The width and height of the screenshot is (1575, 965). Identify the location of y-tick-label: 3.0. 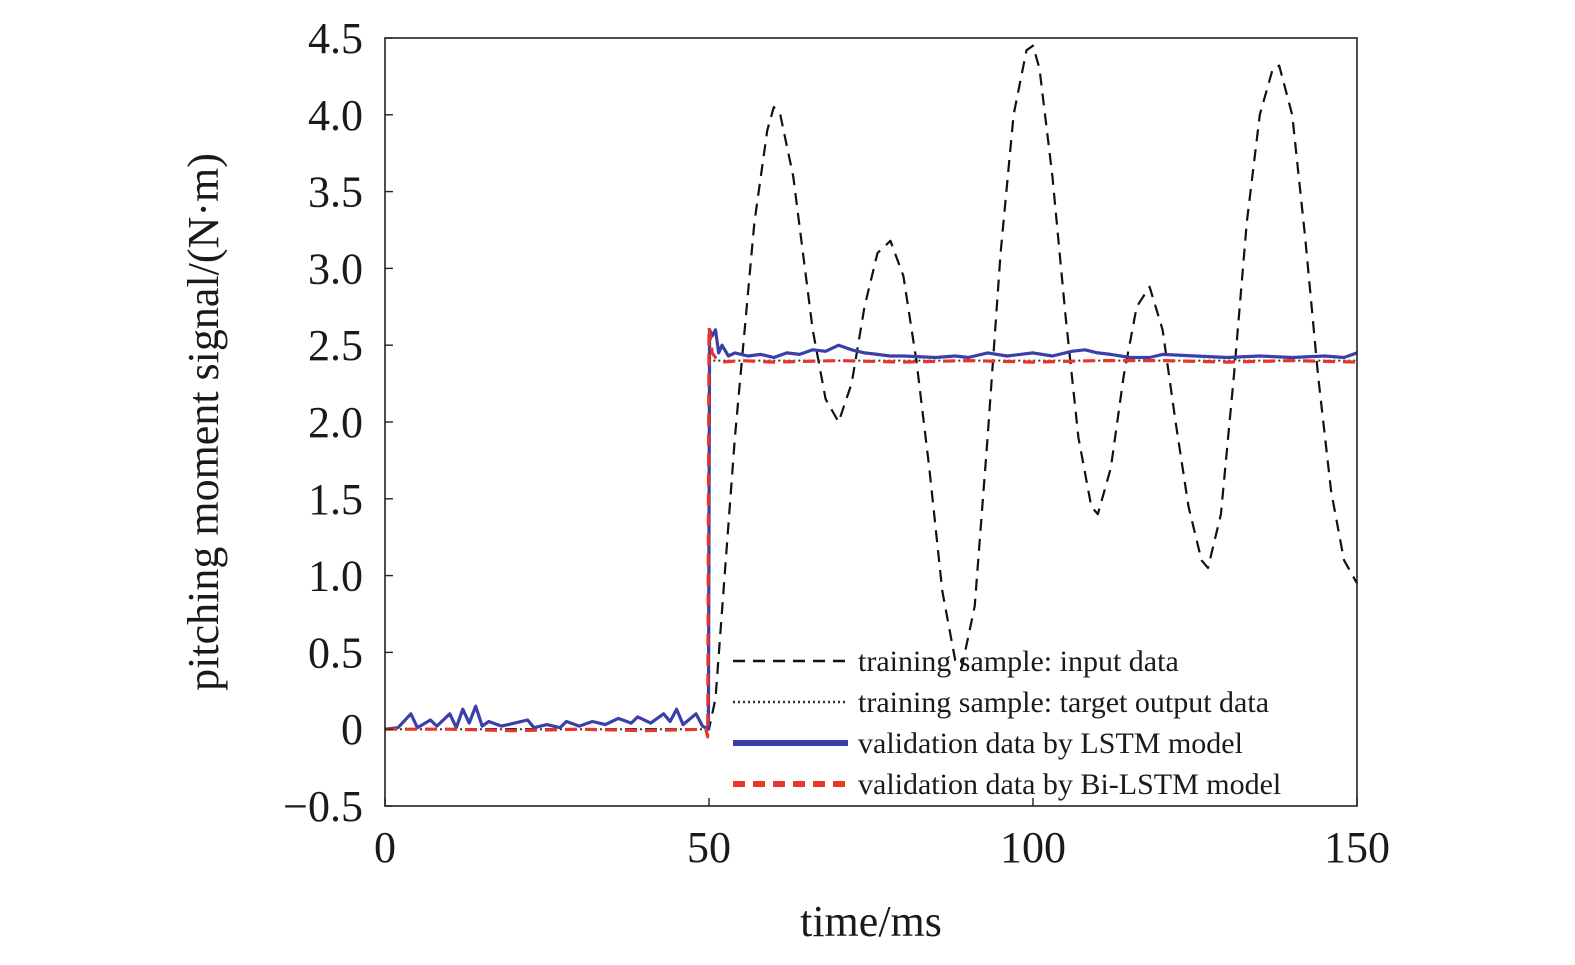
(335, 268).